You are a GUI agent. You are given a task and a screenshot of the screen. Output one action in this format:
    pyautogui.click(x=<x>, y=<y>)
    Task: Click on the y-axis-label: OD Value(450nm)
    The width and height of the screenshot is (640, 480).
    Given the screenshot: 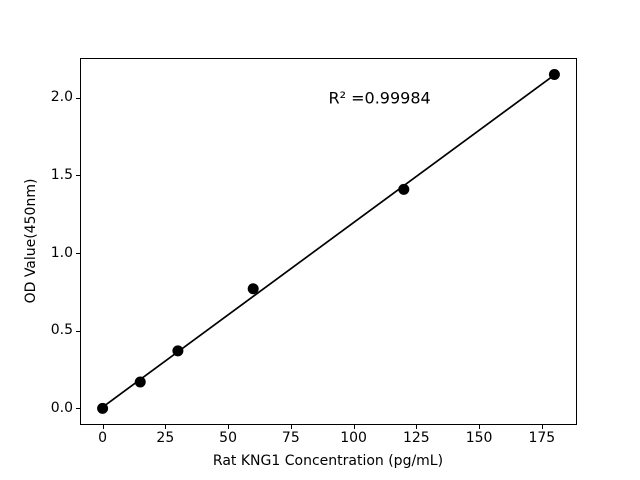 What is the action you would take?
    pyautogui.click(x=31, y=241)
    